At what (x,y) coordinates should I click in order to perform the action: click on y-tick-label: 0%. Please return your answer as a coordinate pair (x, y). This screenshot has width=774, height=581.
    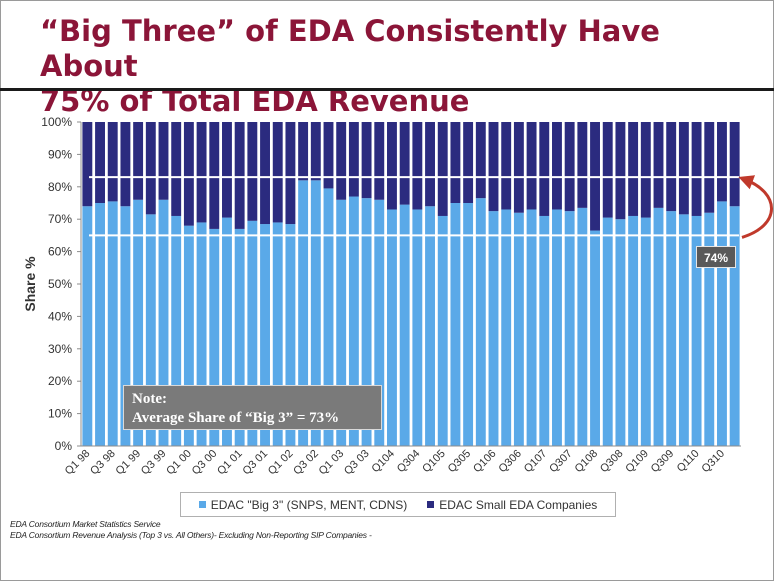
    Looking at the image, I should click on (64, 446).